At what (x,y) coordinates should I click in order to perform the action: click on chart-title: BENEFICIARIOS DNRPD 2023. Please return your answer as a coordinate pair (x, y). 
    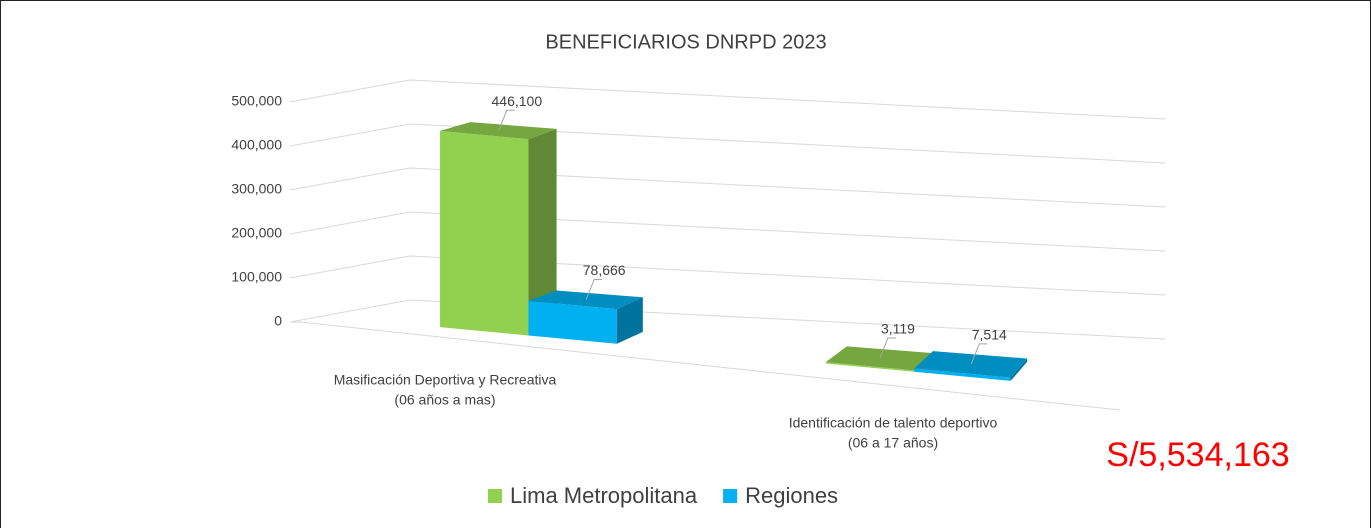
    Looking at the image, I should click on (685, 42).